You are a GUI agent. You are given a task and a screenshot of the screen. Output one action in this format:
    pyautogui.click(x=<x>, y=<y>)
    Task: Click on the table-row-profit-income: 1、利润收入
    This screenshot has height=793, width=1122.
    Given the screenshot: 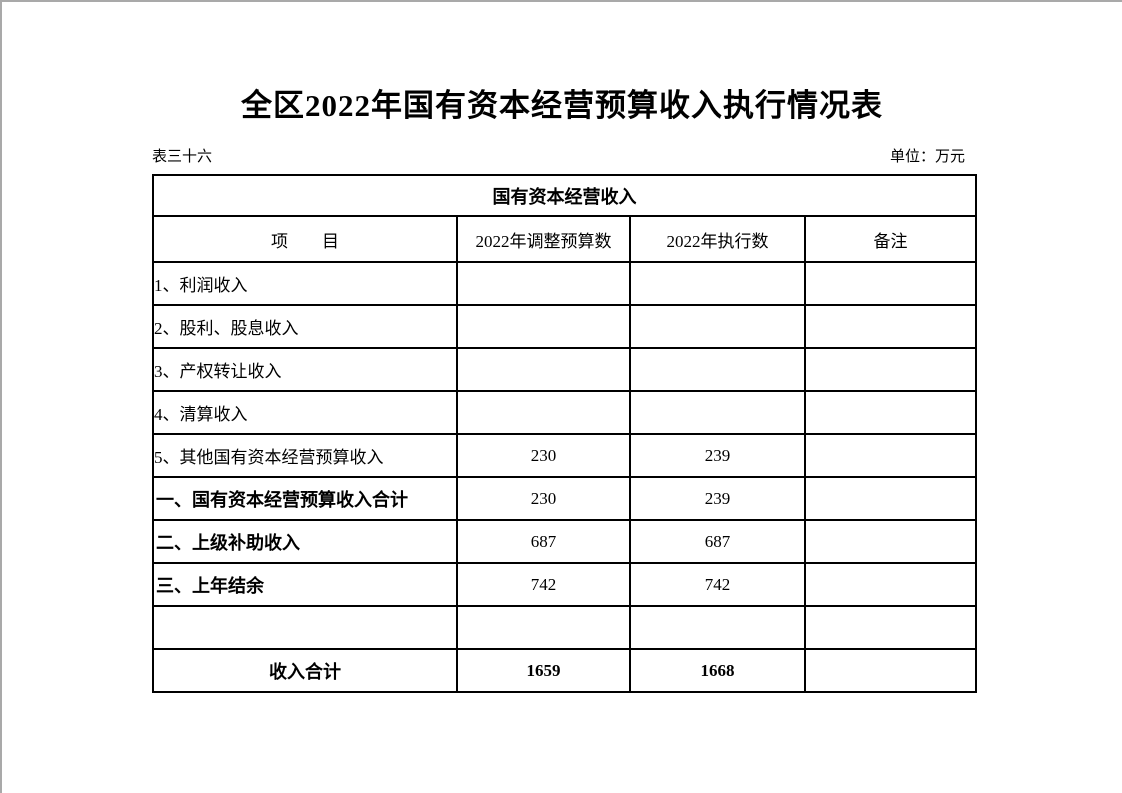 What is the action you would take?
    pyautogui.click(x=564, y=283)
    